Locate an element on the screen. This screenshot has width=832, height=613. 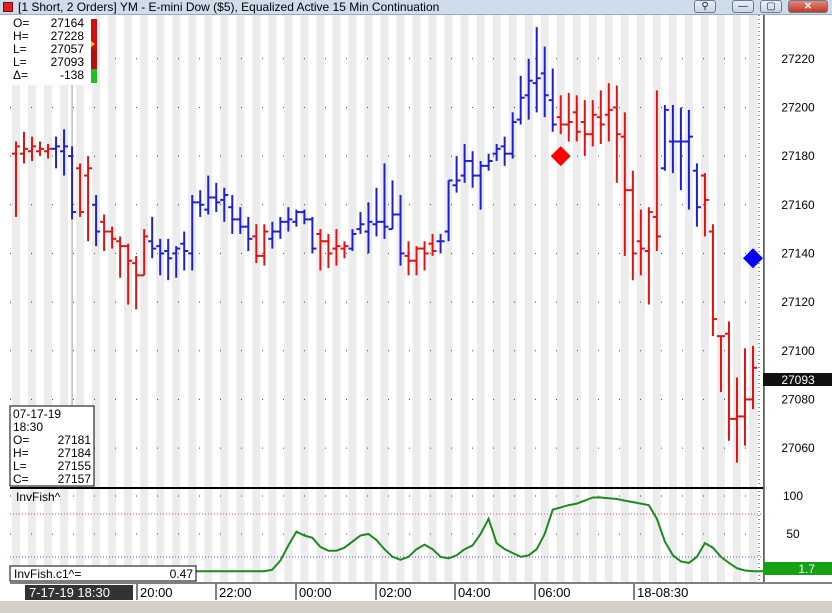
time-tick-label: 20:00 is located at coordinates (156, 592).